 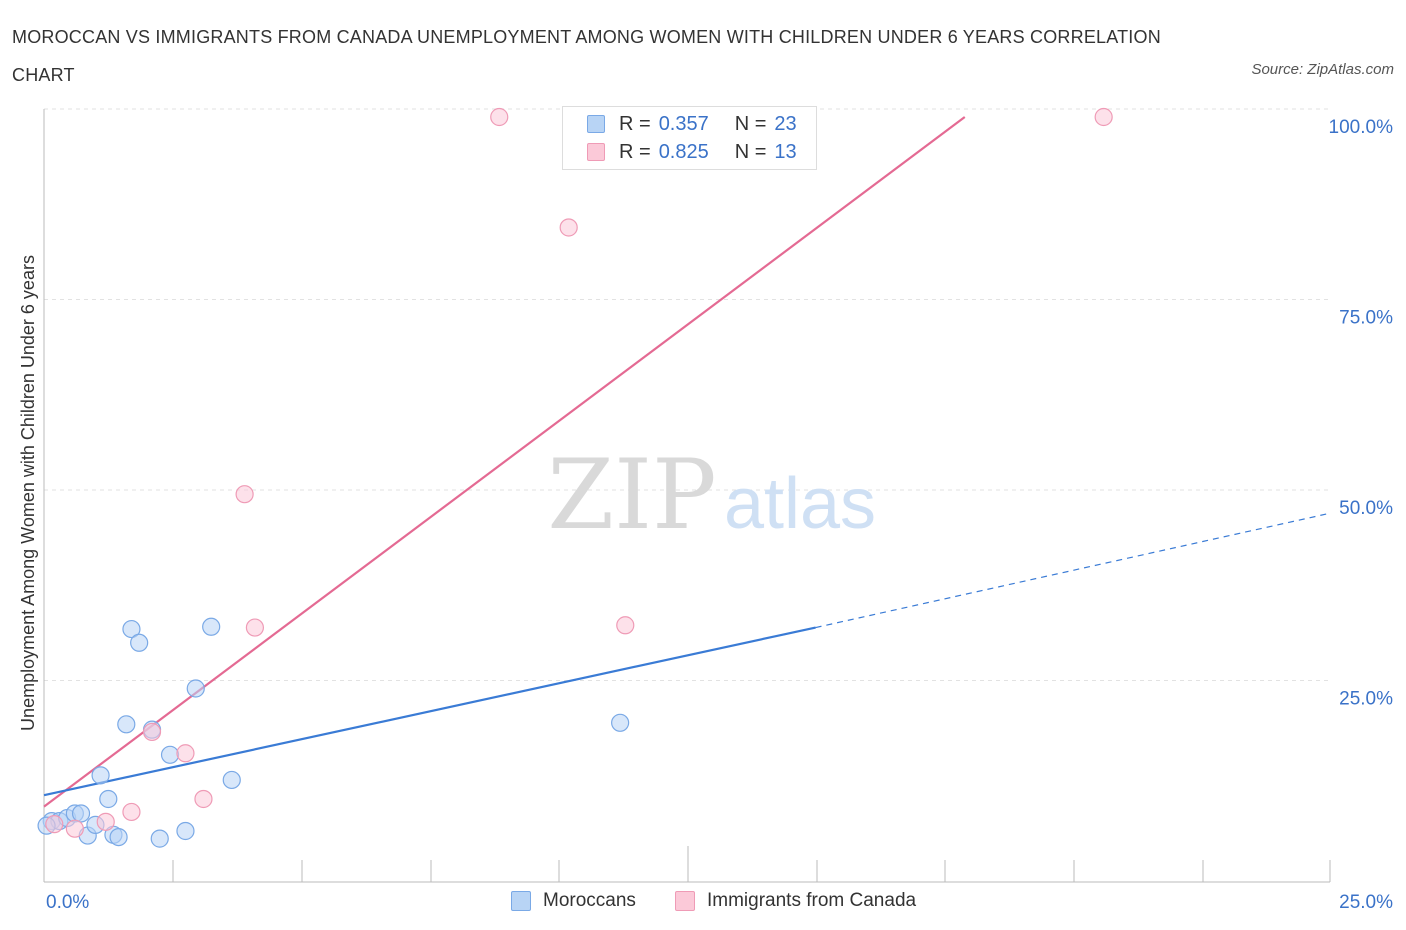 What do you see at coordinates (596, 124) in the screenshot?
I see `moroccans-swatch` at bounding box center [596, 124].